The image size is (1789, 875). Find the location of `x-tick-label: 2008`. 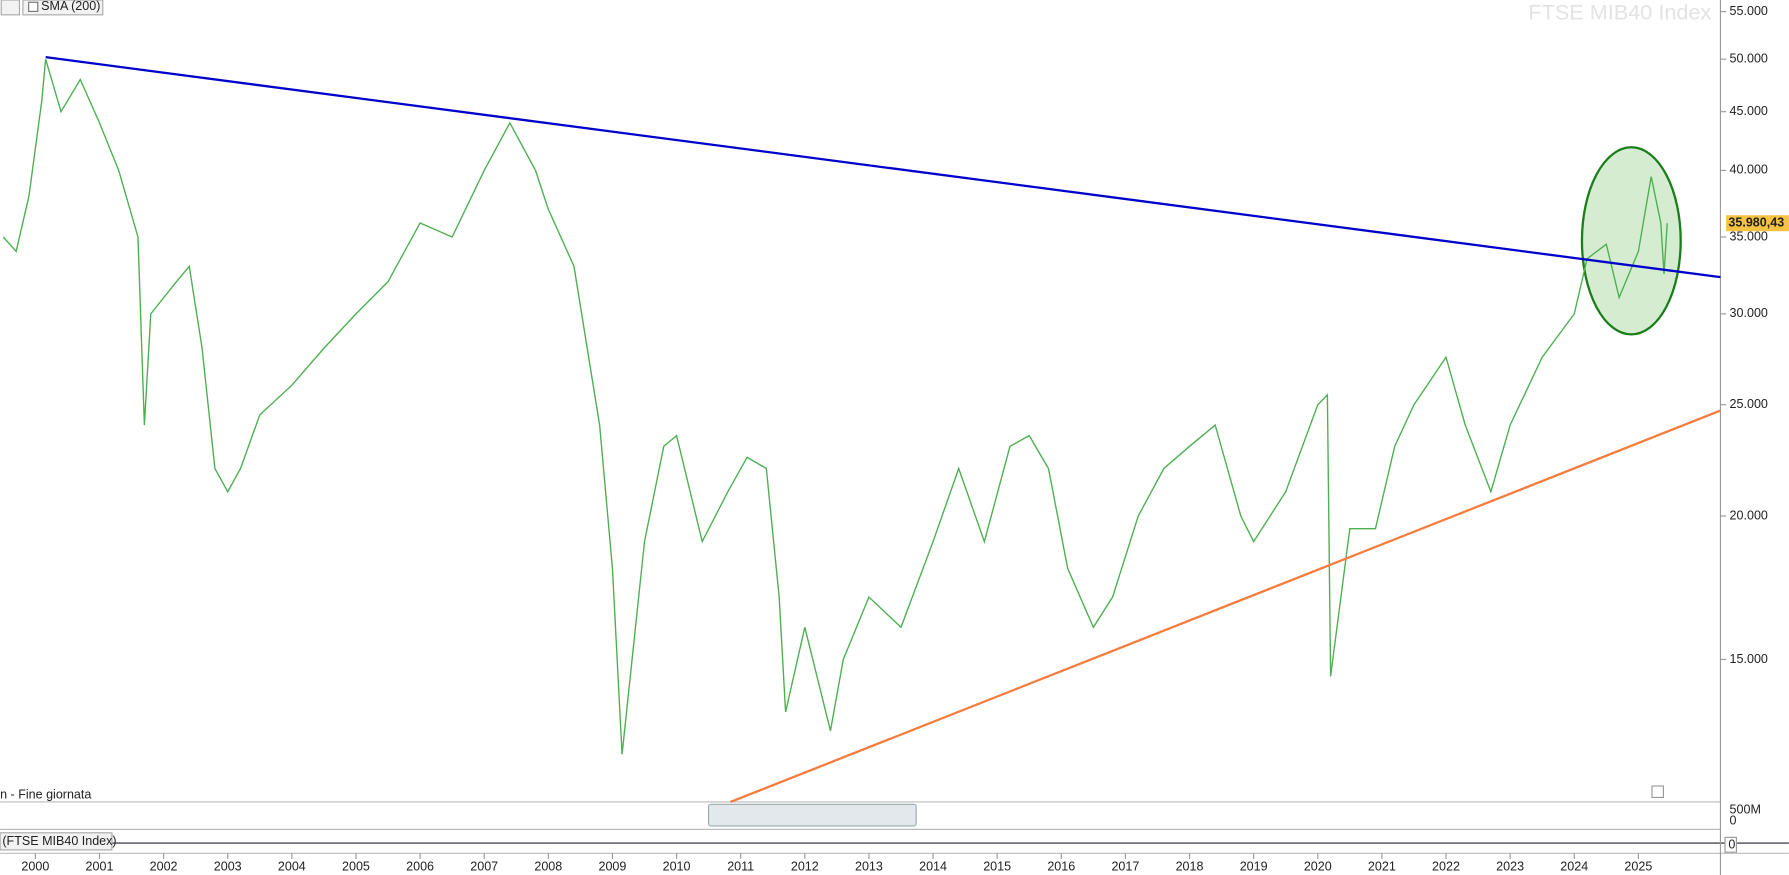

x-tick-label: 2008 is located at coordinates (548, 866).